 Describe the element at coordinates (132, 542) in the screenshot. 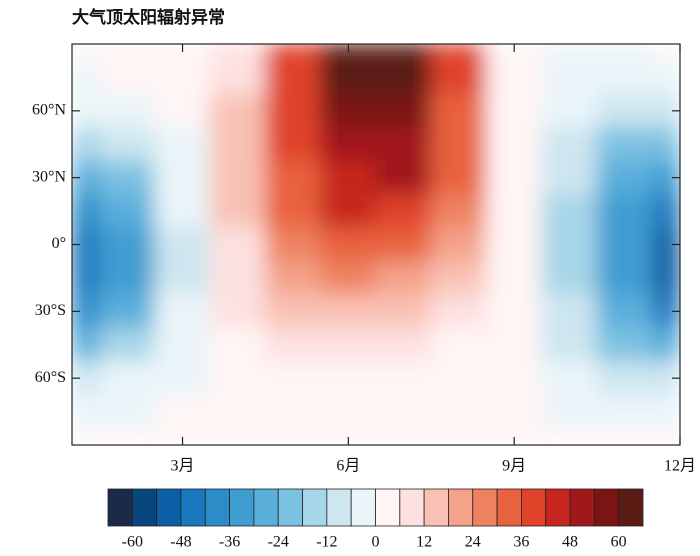

I see `colorbar-tick-label: -60` at that location.